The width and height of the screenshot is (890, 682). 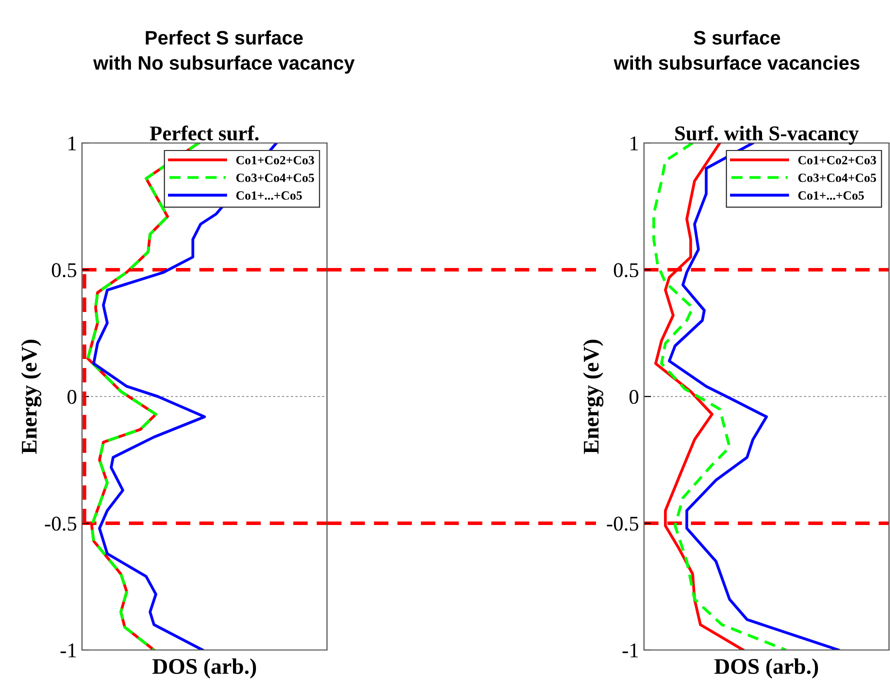 I want to click on chart-title: Perfect S surface with No subsurface vacancy, so click(x=224, y=52).